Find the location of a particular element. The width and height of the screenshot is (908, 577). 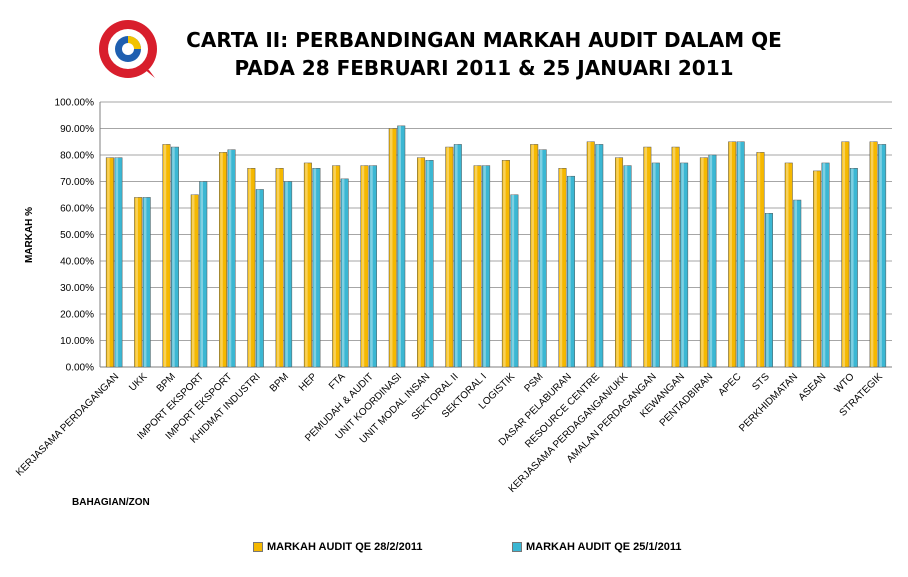

x-tick-label: STS is located at coordinates (761, 382).